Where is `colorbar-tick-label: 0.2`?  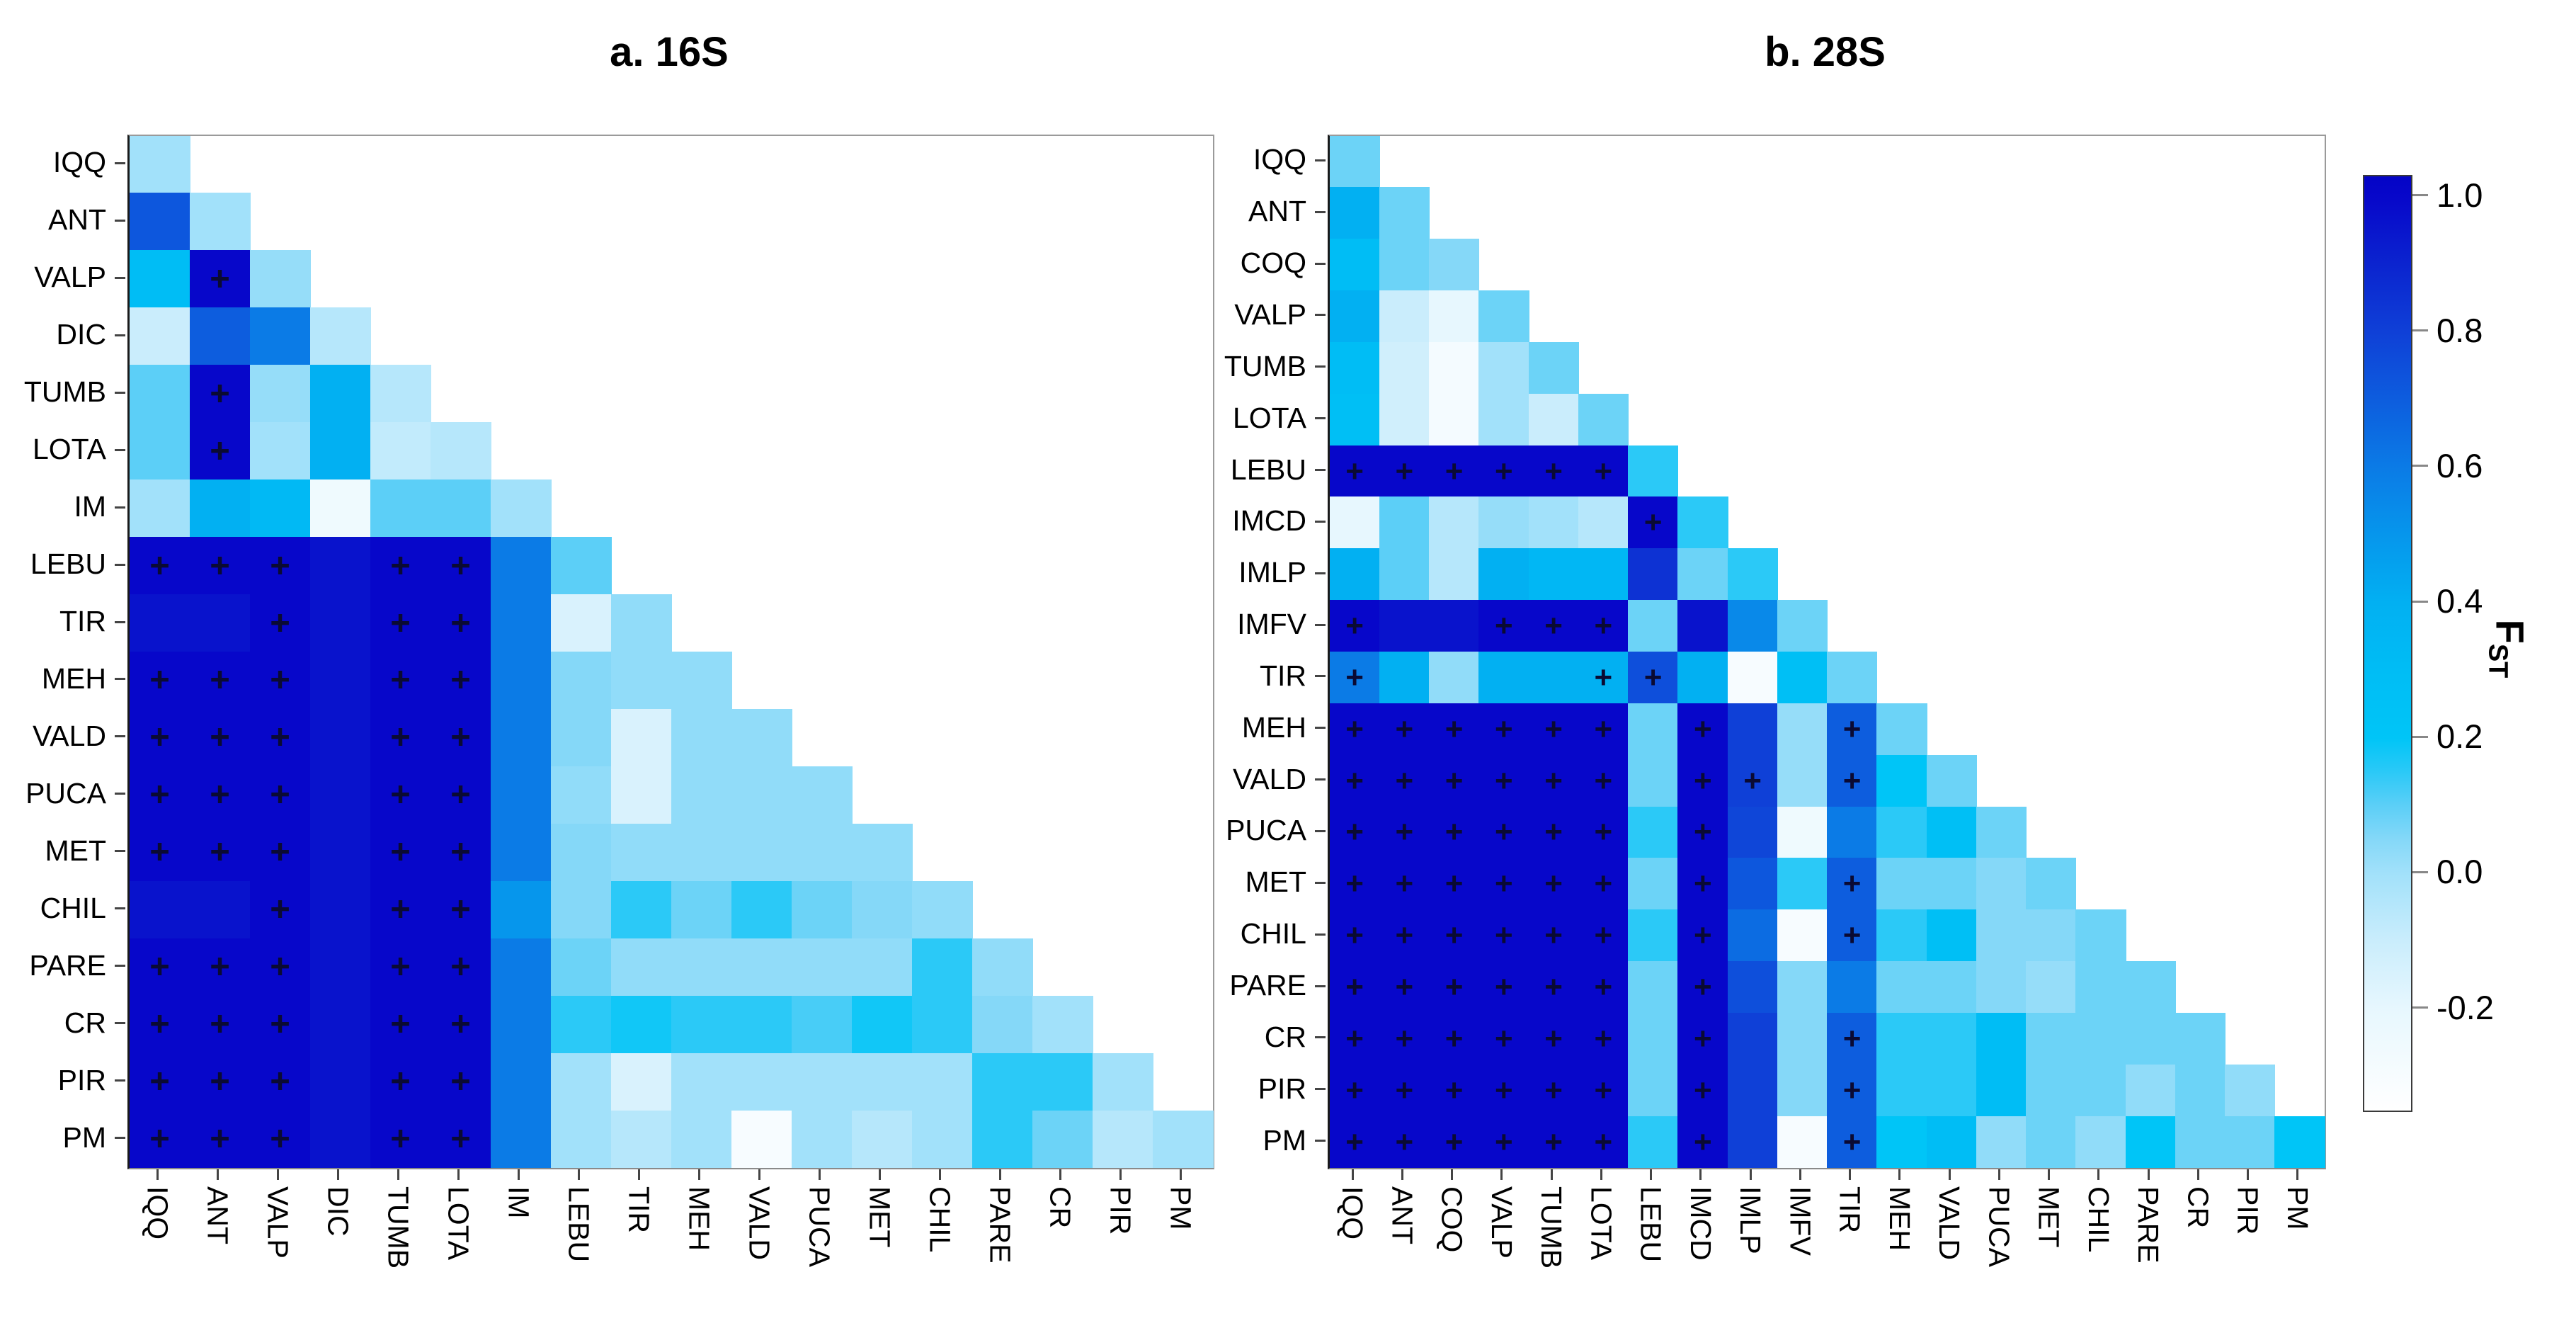
colorbar-tick-label: 0.2 is located at coordinates (2460, 736).